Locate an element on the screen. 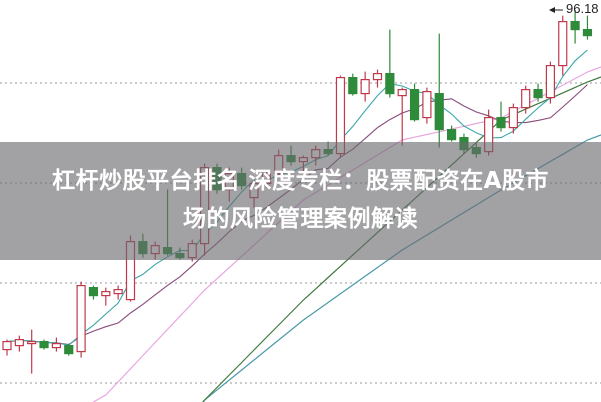 The image size is (601, 402). max-price-arrow-icon is located at coordinates (552, 10).